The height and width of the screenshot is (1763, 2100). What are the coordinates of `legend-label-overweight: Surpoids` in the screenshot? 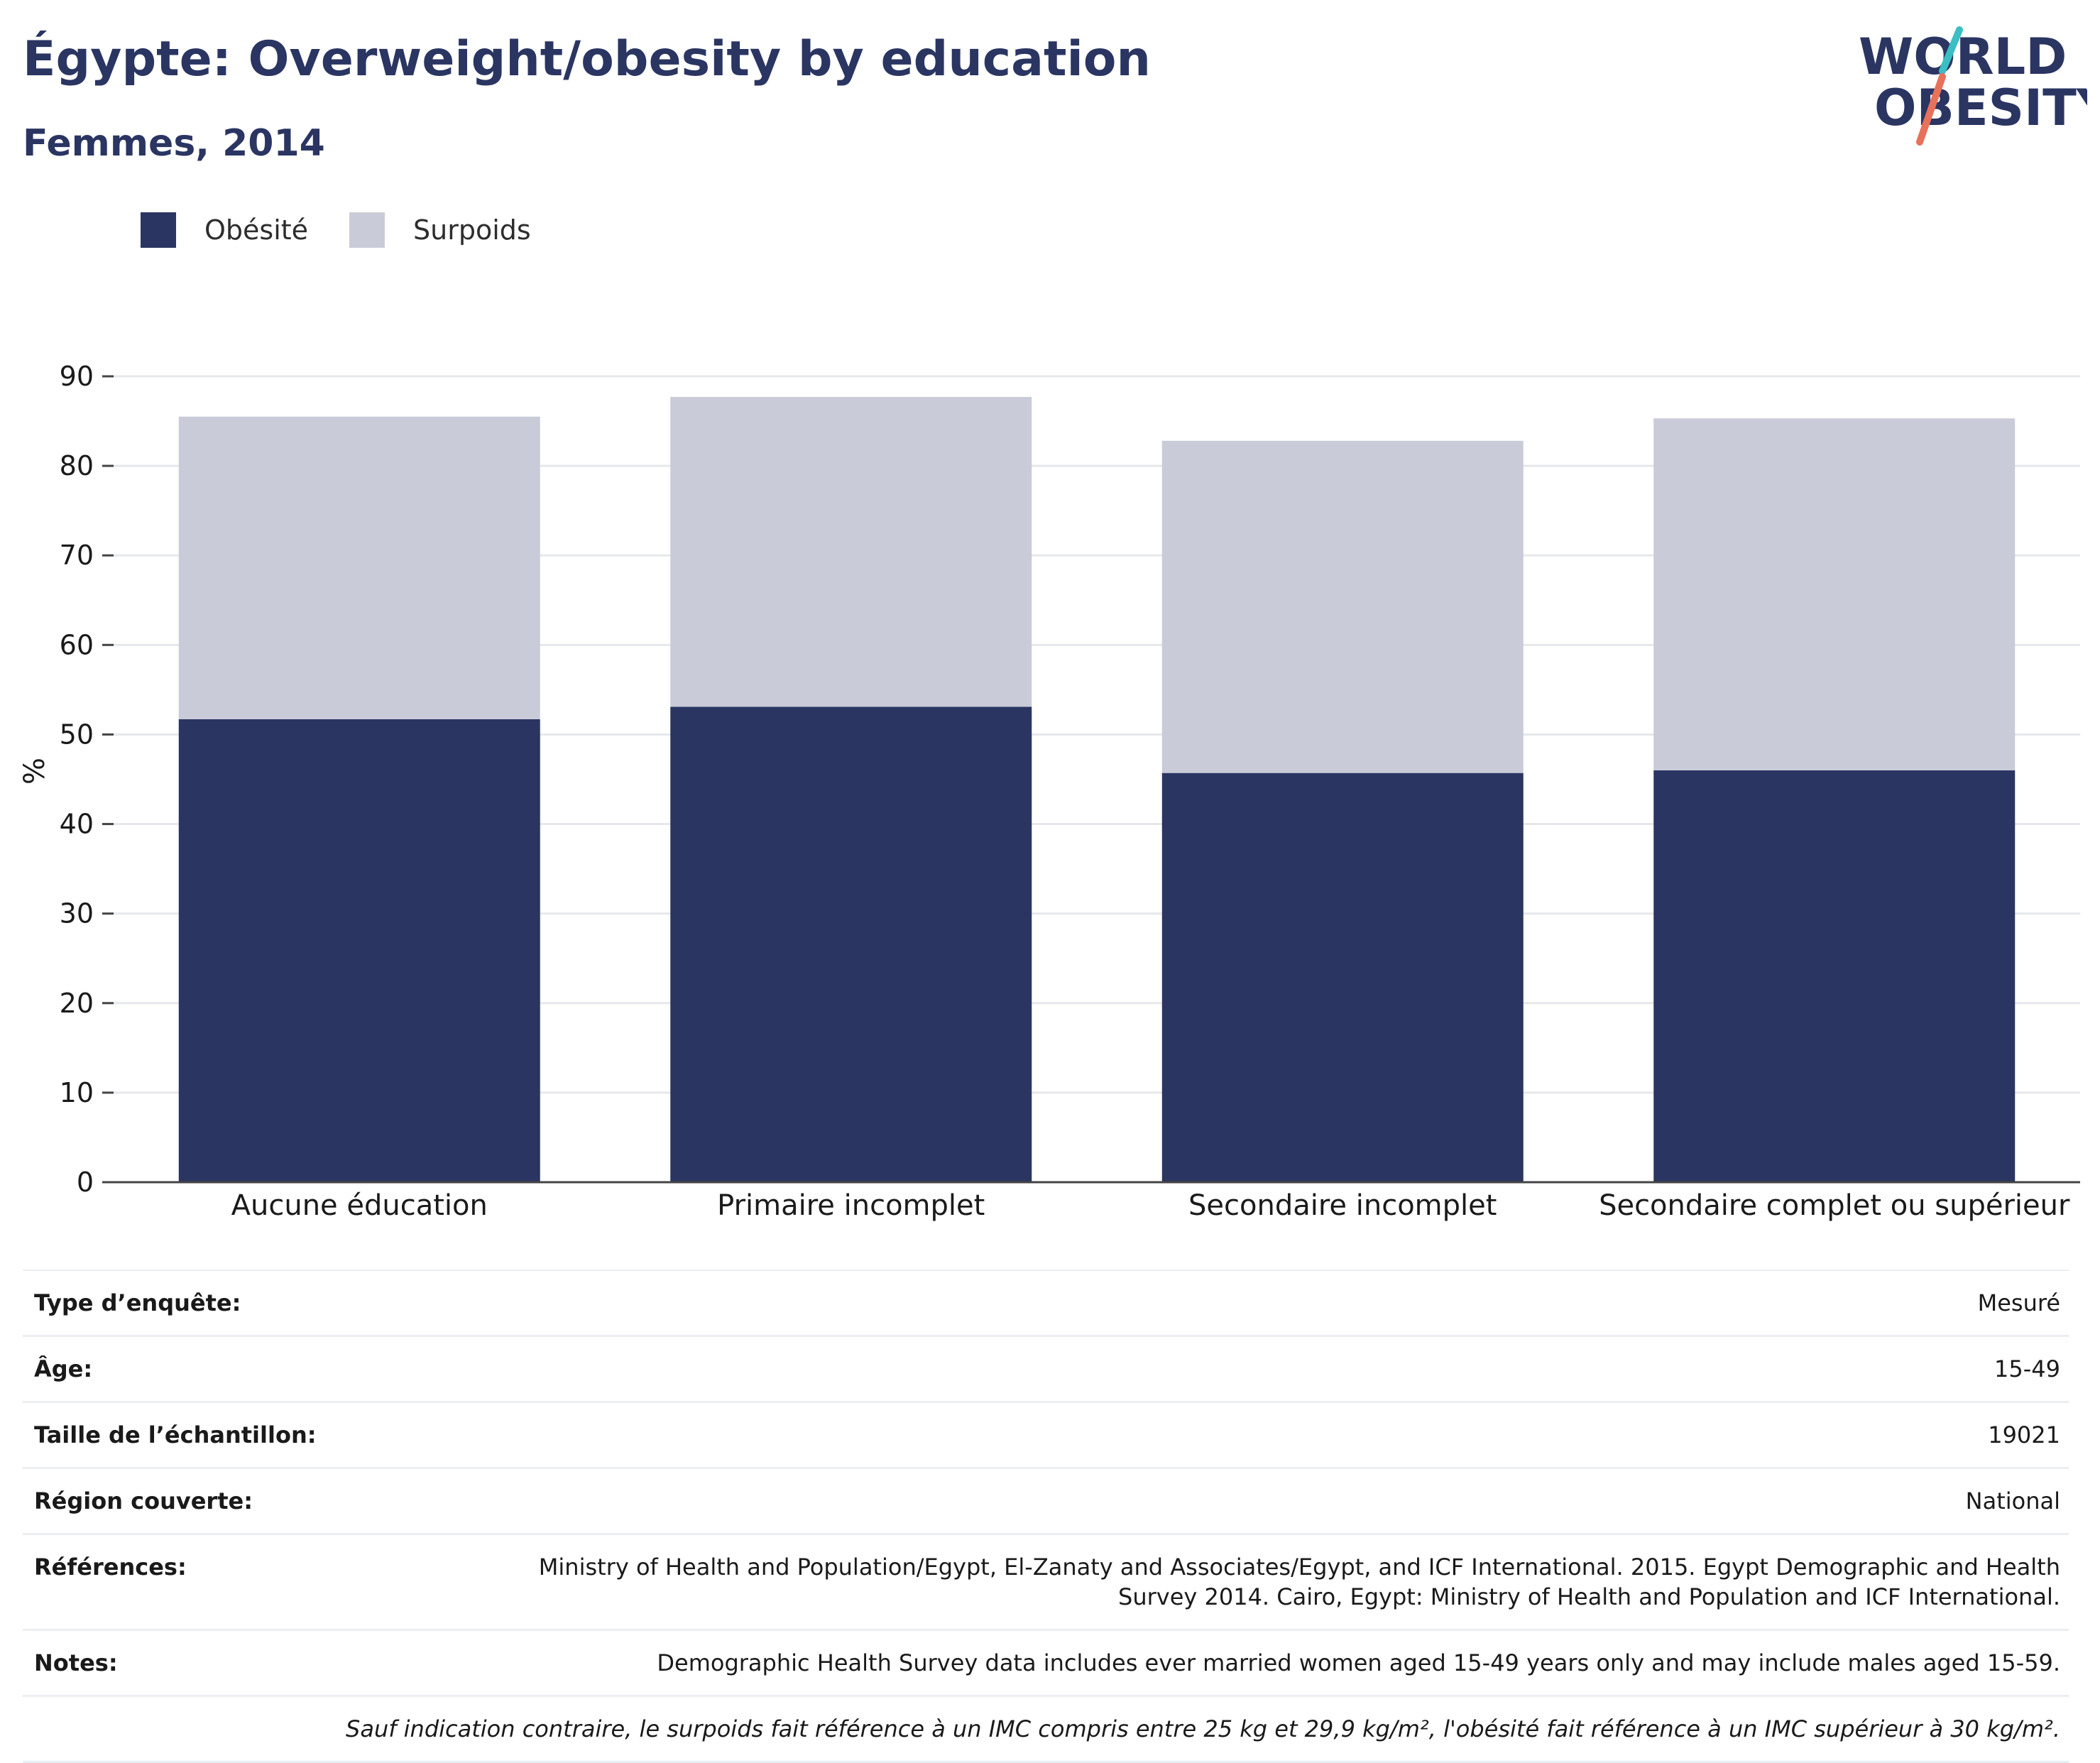 It's located at (472, 230).